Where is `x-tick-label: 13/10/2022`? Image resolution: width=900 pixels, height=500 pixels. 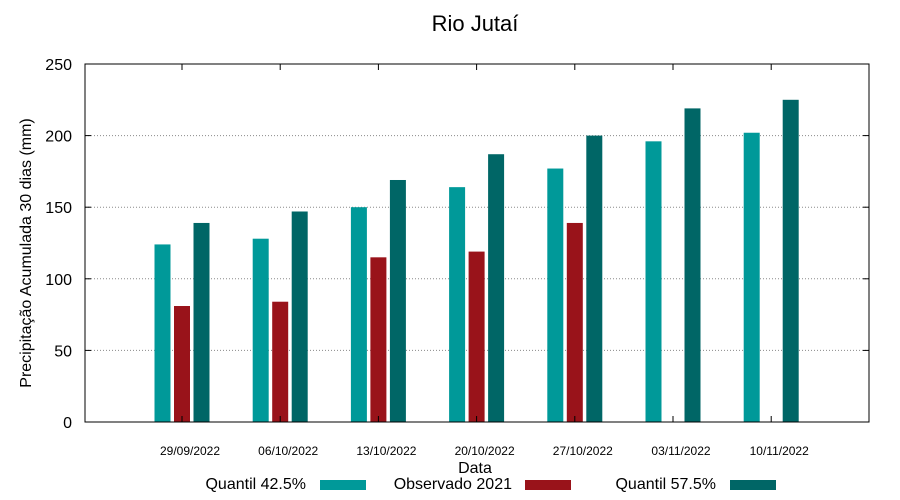
x-tick-label: 13/10/2022 is located at coordinates (386, 451).